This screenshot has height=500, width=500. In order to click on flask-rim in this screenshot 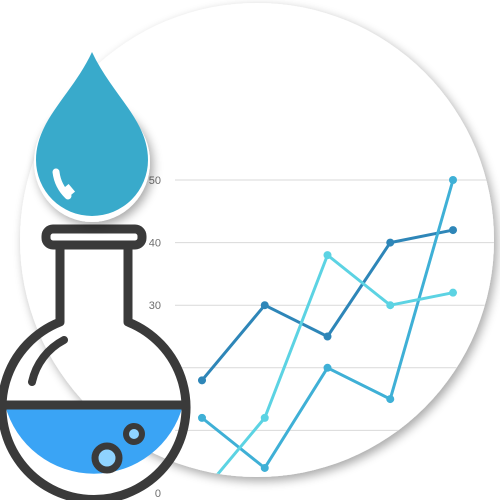, I will do `click(94, 237)`.